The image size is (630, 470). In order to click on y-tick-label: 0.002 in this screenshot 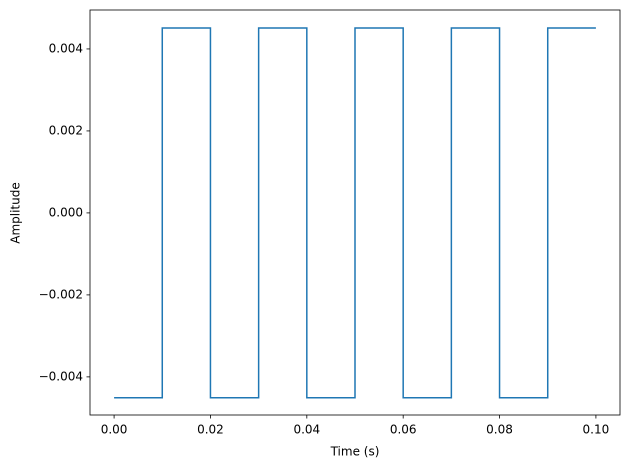, I will do `click(66, 130)`.